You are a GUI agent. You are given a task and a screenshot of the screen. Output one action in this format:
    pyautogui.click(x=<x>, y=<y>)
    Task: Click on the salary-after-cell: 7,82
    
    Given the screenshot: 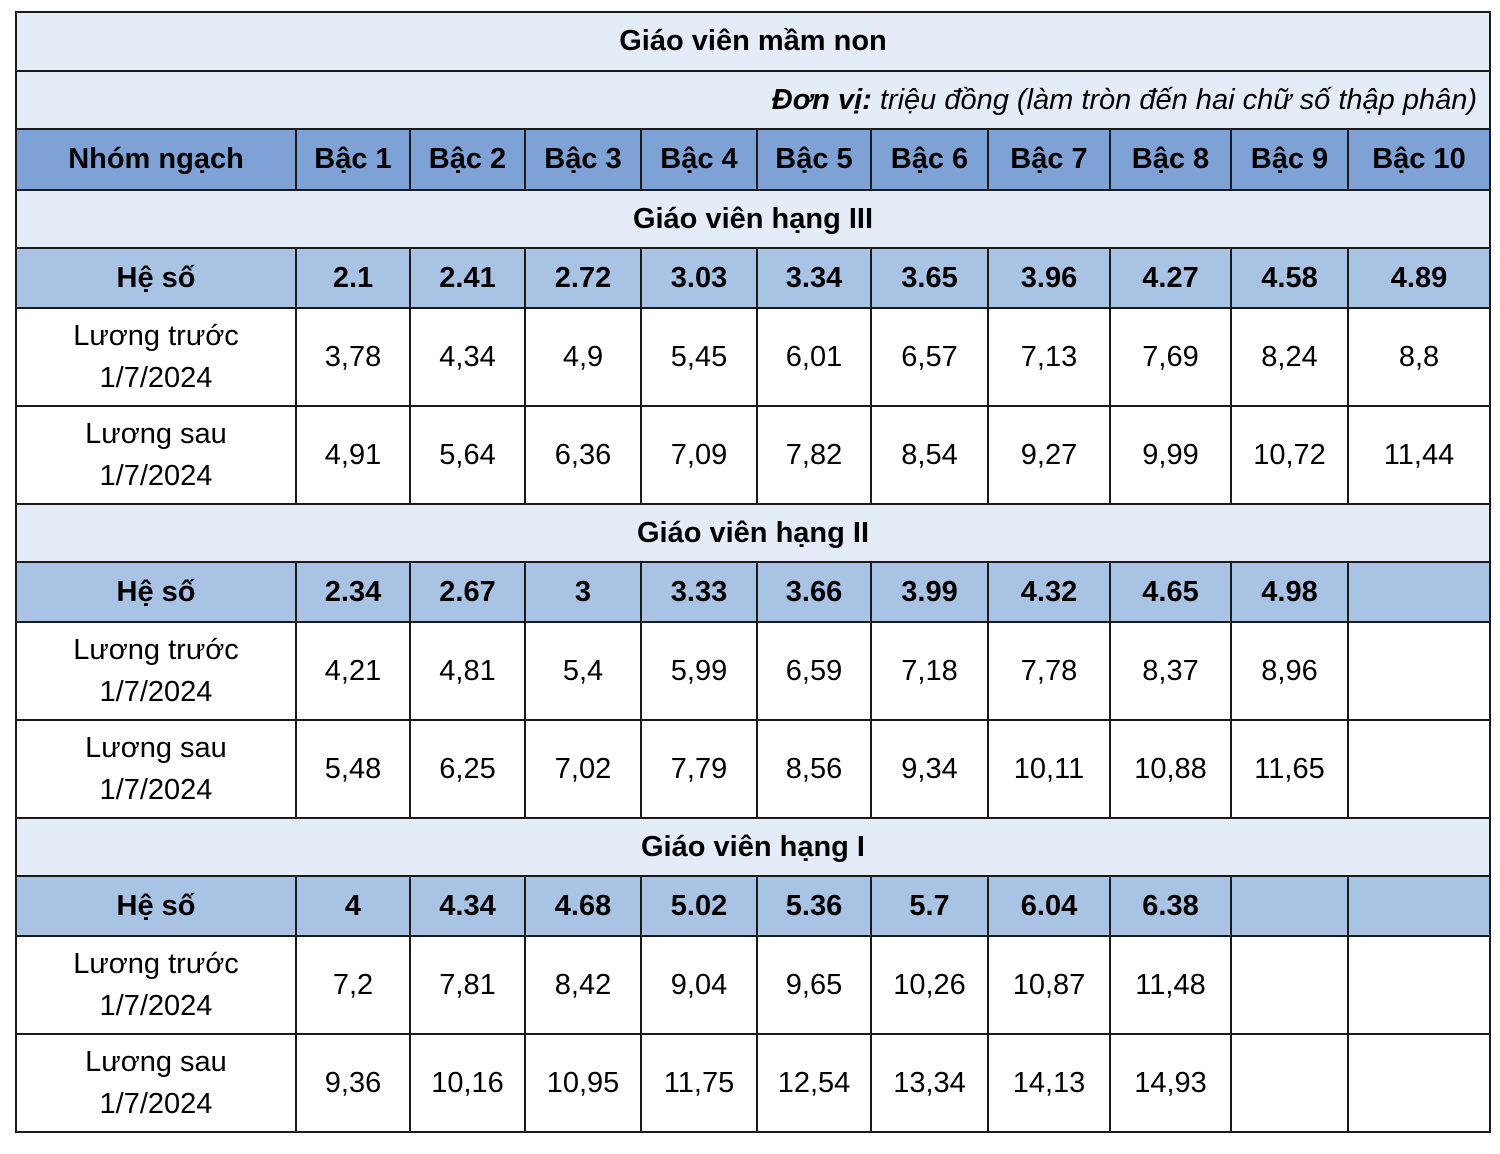 What is the action you would take?
    pyautogui.click(x=814, y=455)
    